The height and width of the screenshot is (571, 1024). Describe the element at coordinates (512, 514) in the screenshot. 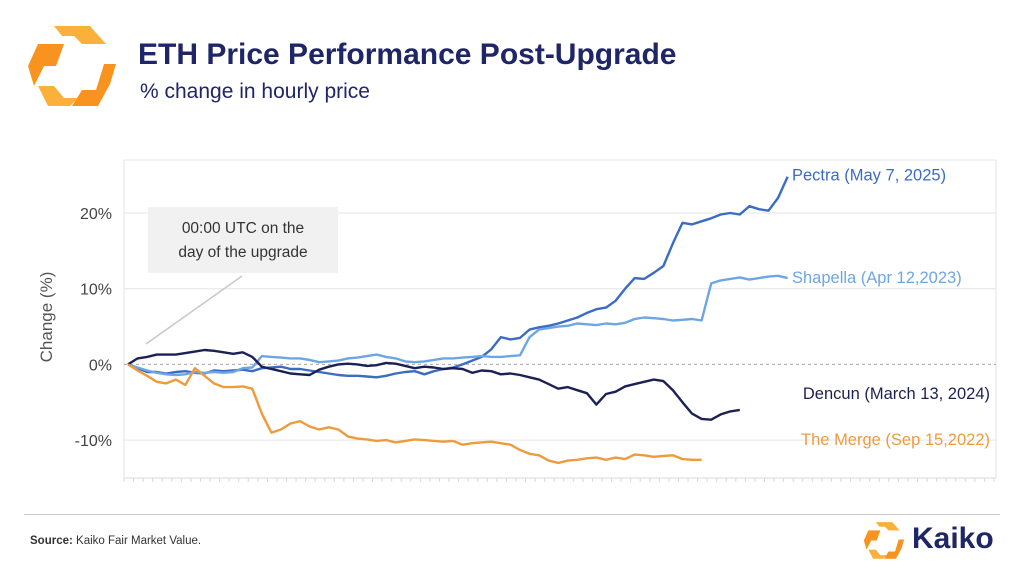

I see `footer-divider` at that location.